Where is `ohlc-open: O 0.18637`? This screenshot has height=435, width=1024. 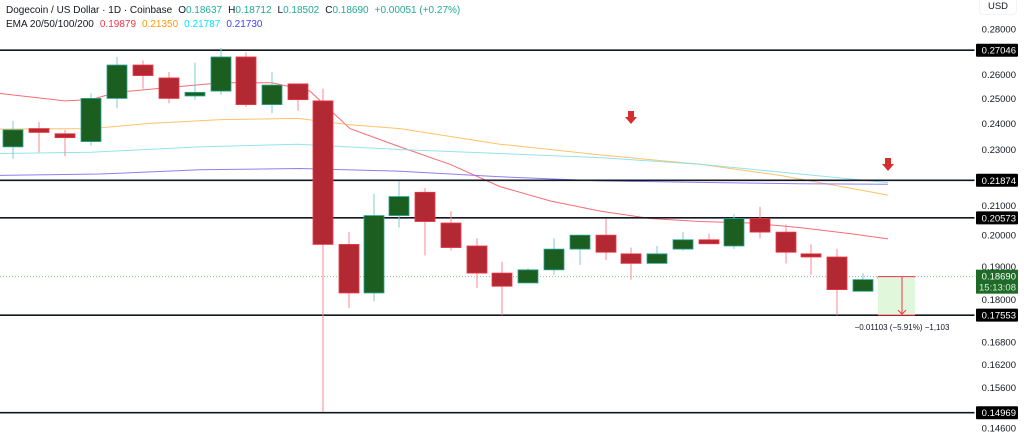
ohlc-open: O 0.18637 is located at coordinates (200, 11).